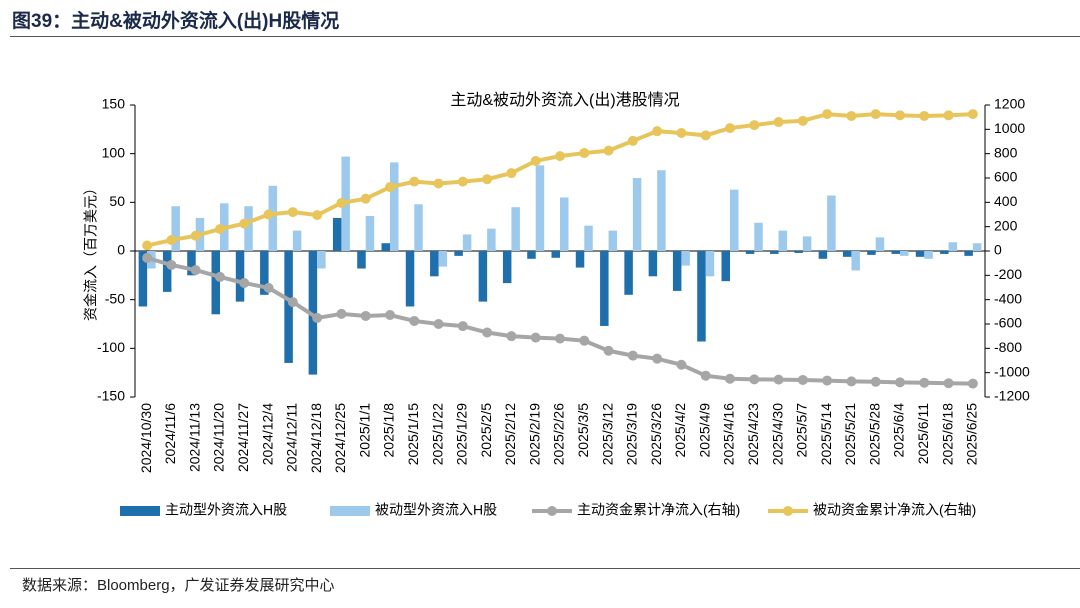 The width and height of the screenshot is (1080, 608). What do you see at coordinates (894, 510) in the screenshot?
I see `legend-label: 被动资金累计净流入(右轴)` at bounding box center [894, 510].